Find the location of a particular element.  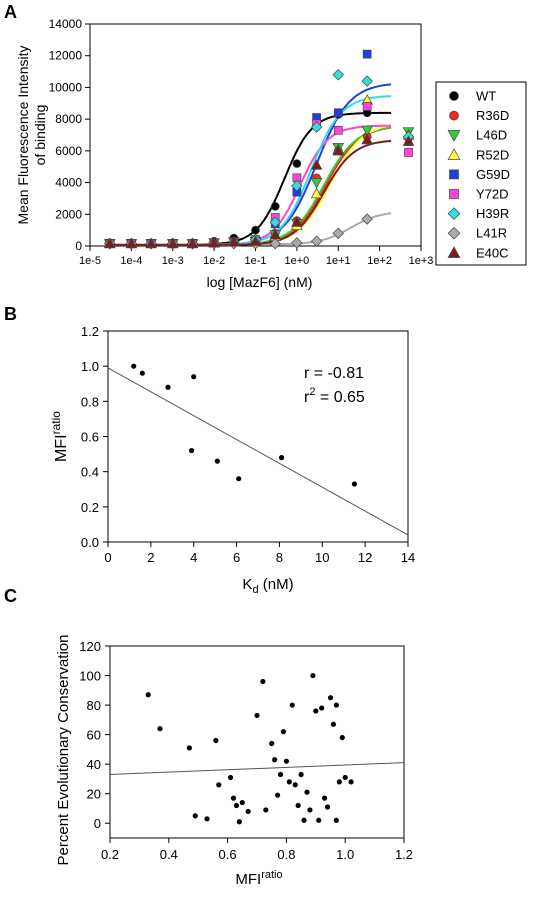

legend-marker-e40c is located at coordinates (454, 252).